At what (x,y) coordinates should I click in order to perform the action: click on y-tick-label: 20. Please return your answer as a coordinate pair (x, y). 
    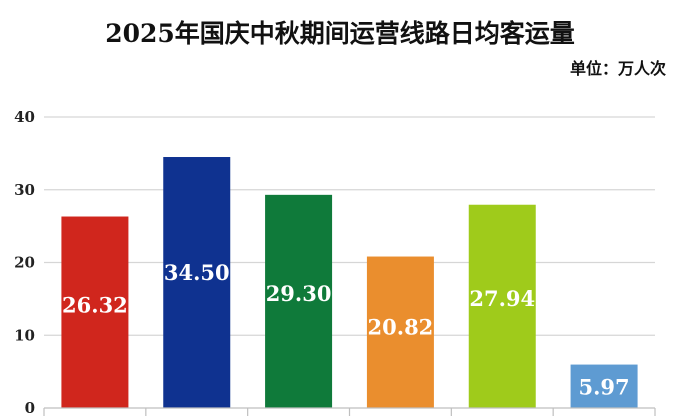
    Looking at the image, I should click on (24, 263).